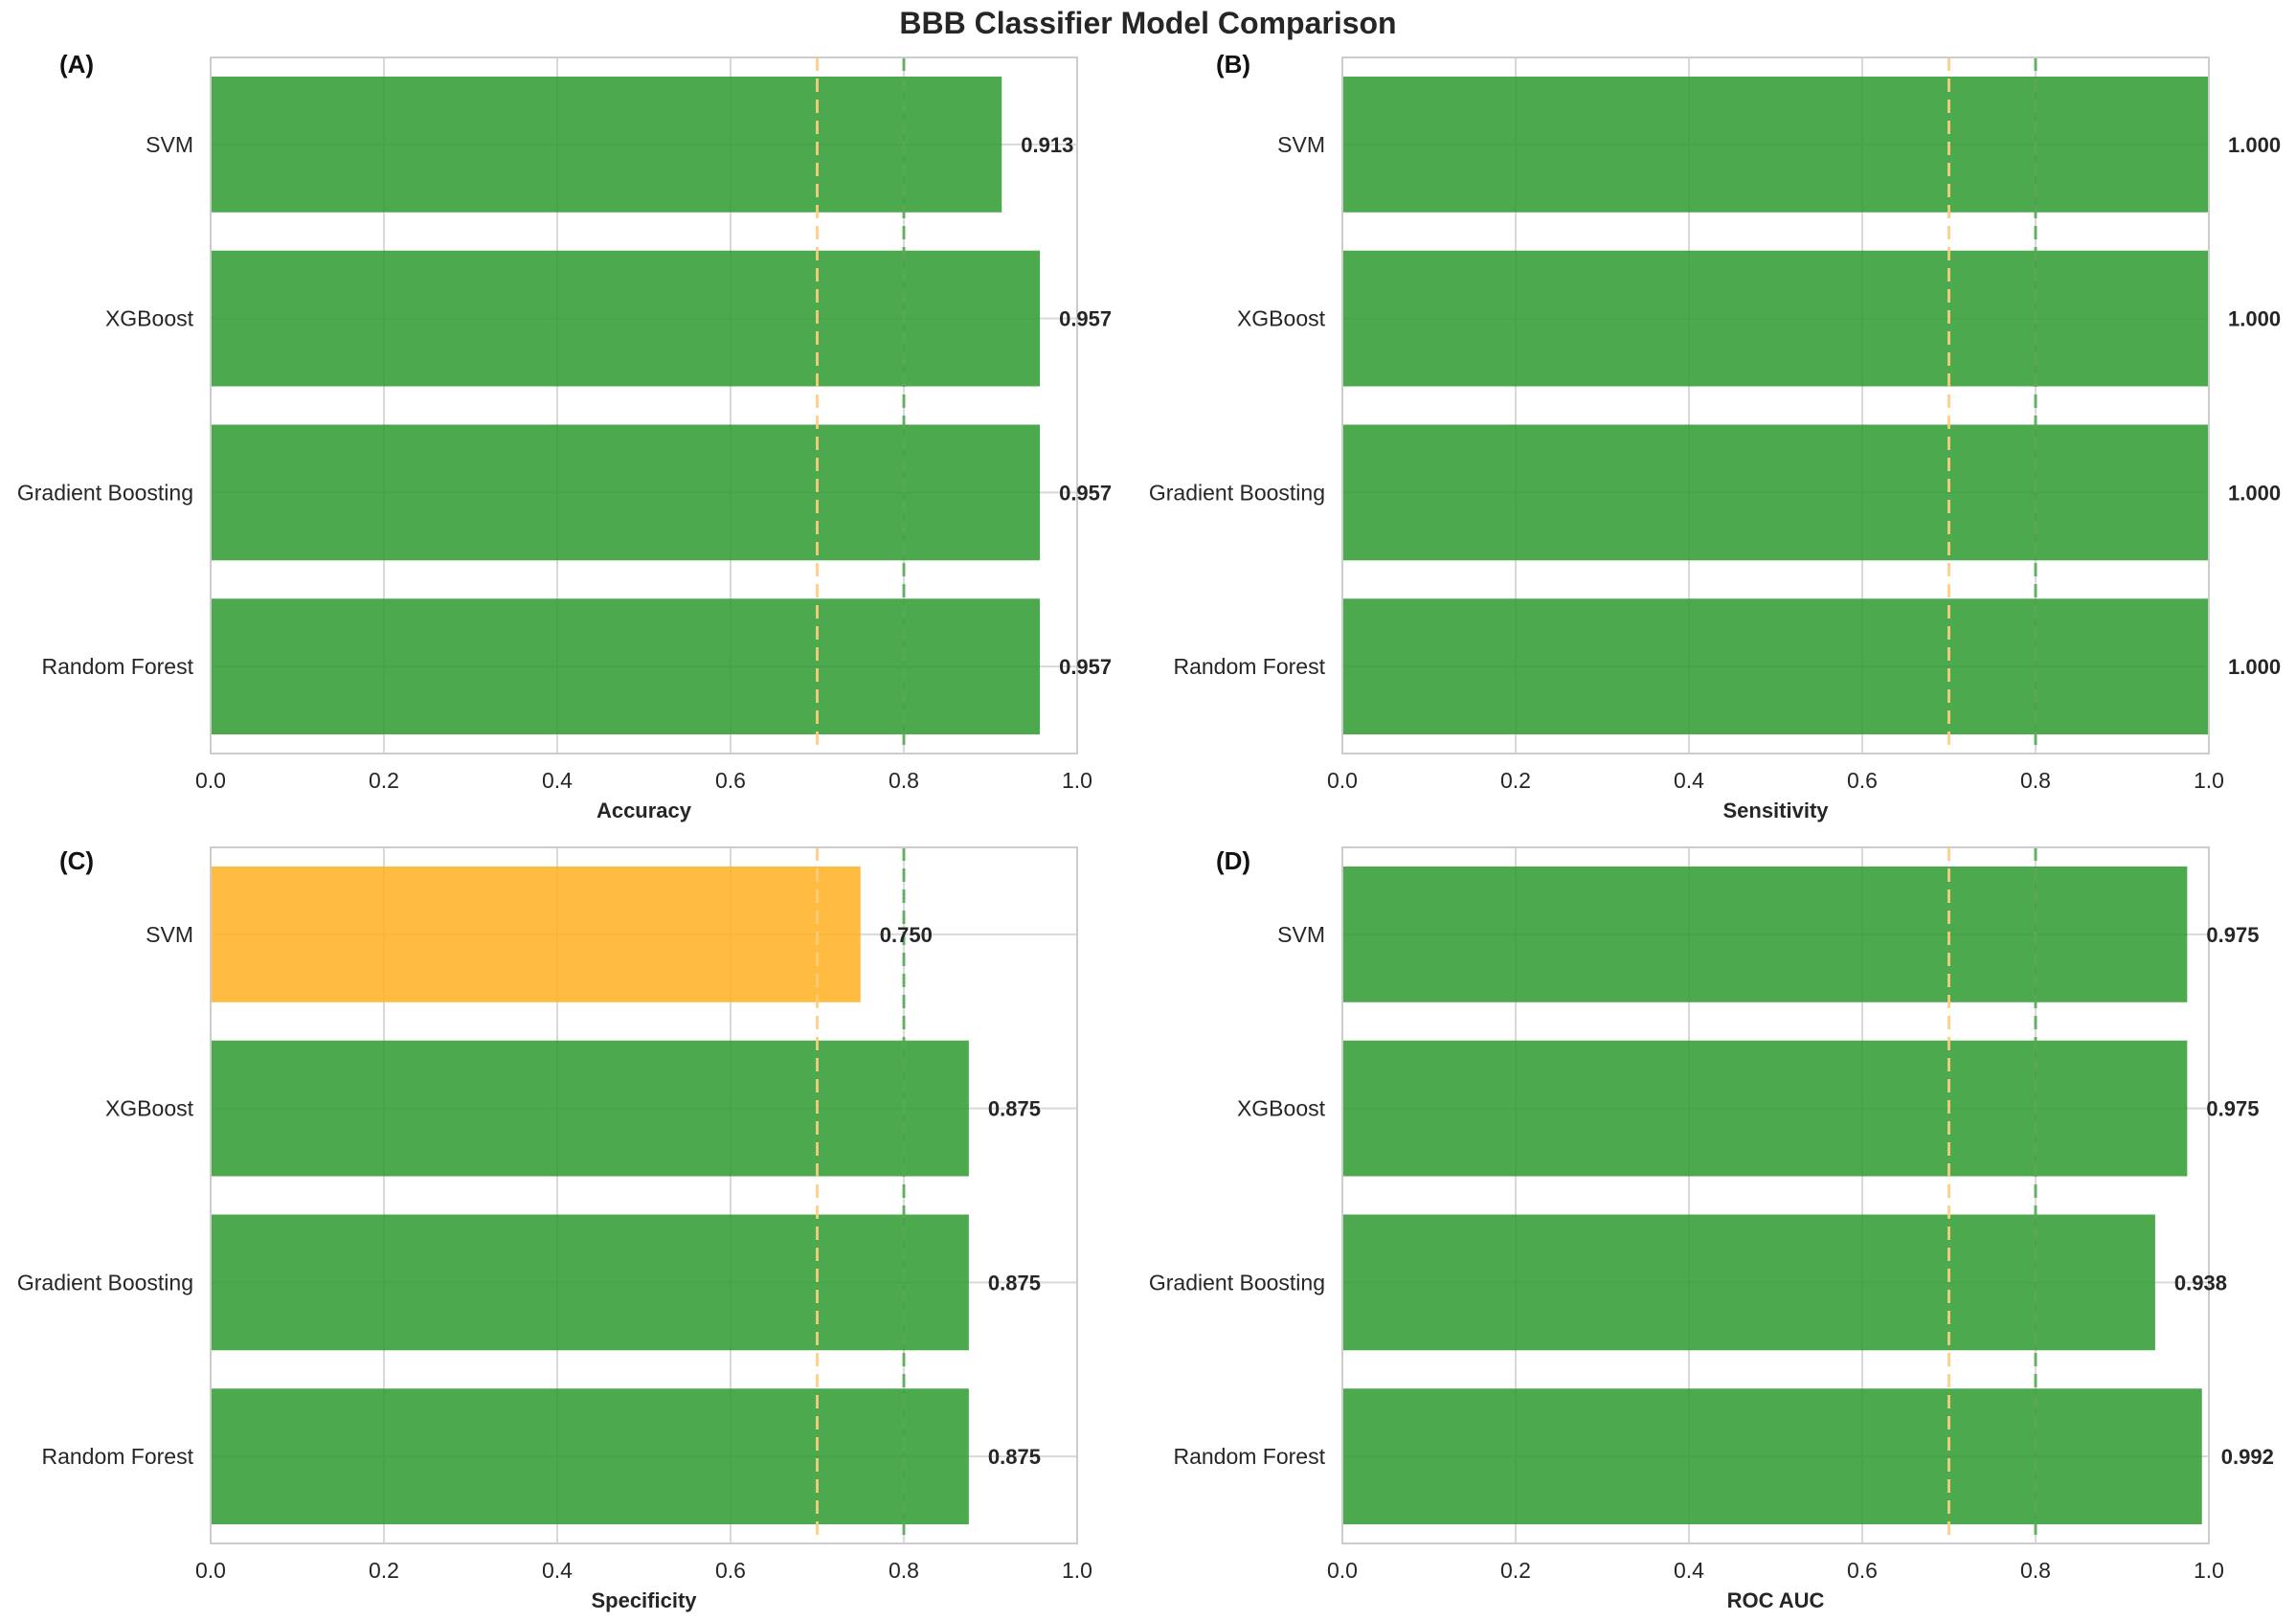 This screenshot has height=1621, width=2296. Describe the element at coordinates (730, 1570) in the screenshot. I see `panel-c-xtick-label: 0.6` at that location.